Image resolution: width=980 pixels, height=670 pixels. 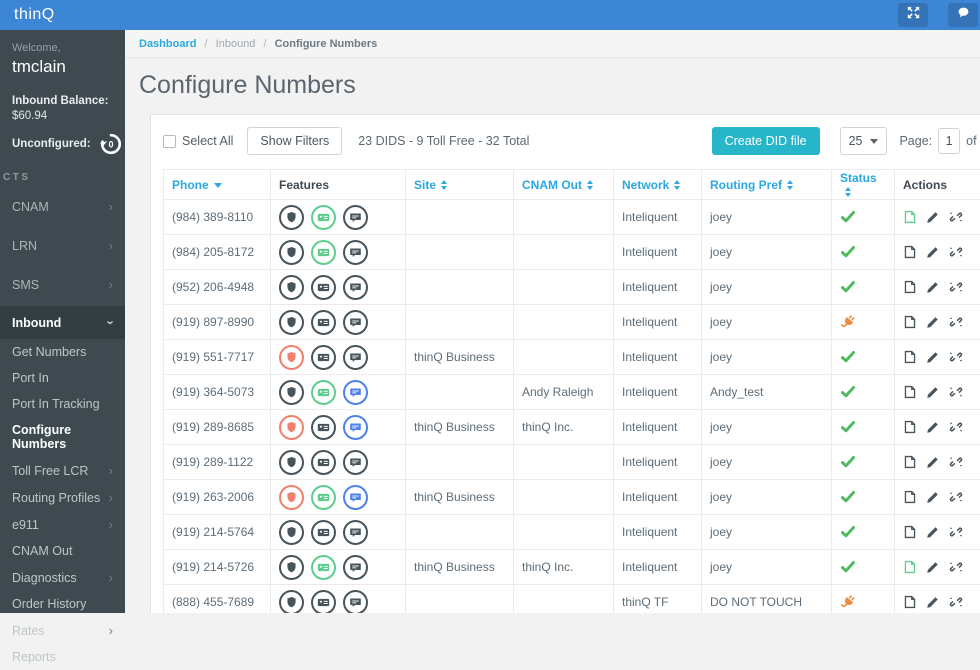 I want to click on sidebar-item-sms: SMS ›, so click(x=62, y=284).